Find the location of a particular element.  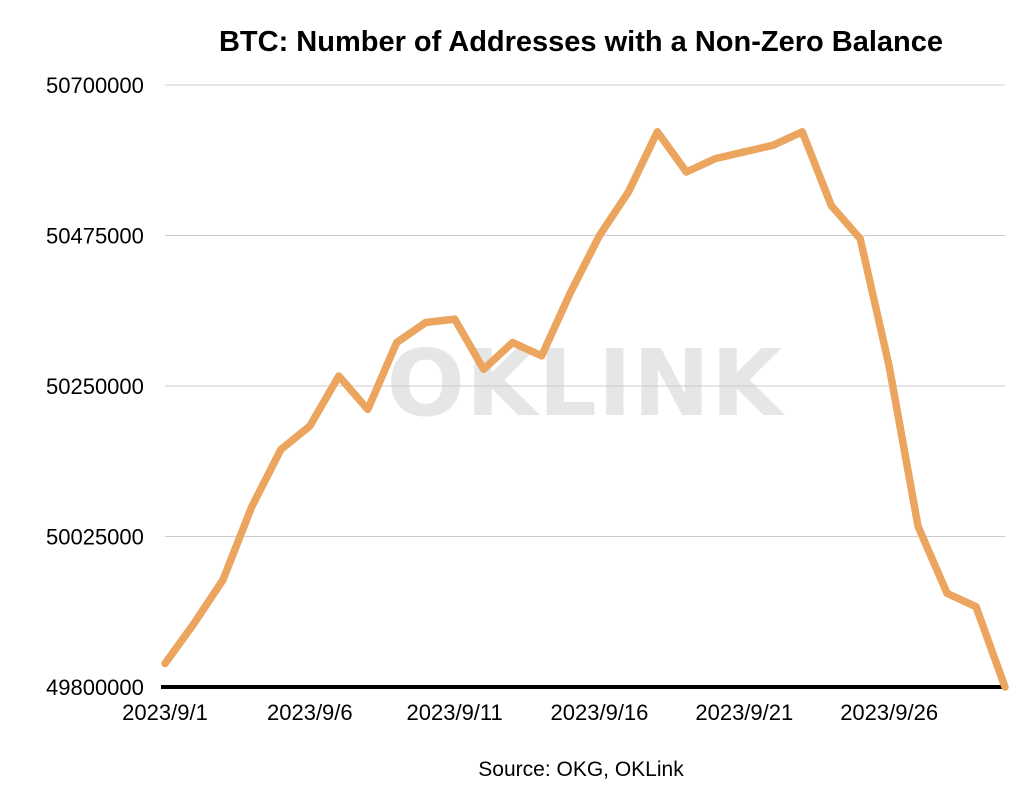

source-caption: Source: OKG, OKLink is located at coordinates (581, 769).